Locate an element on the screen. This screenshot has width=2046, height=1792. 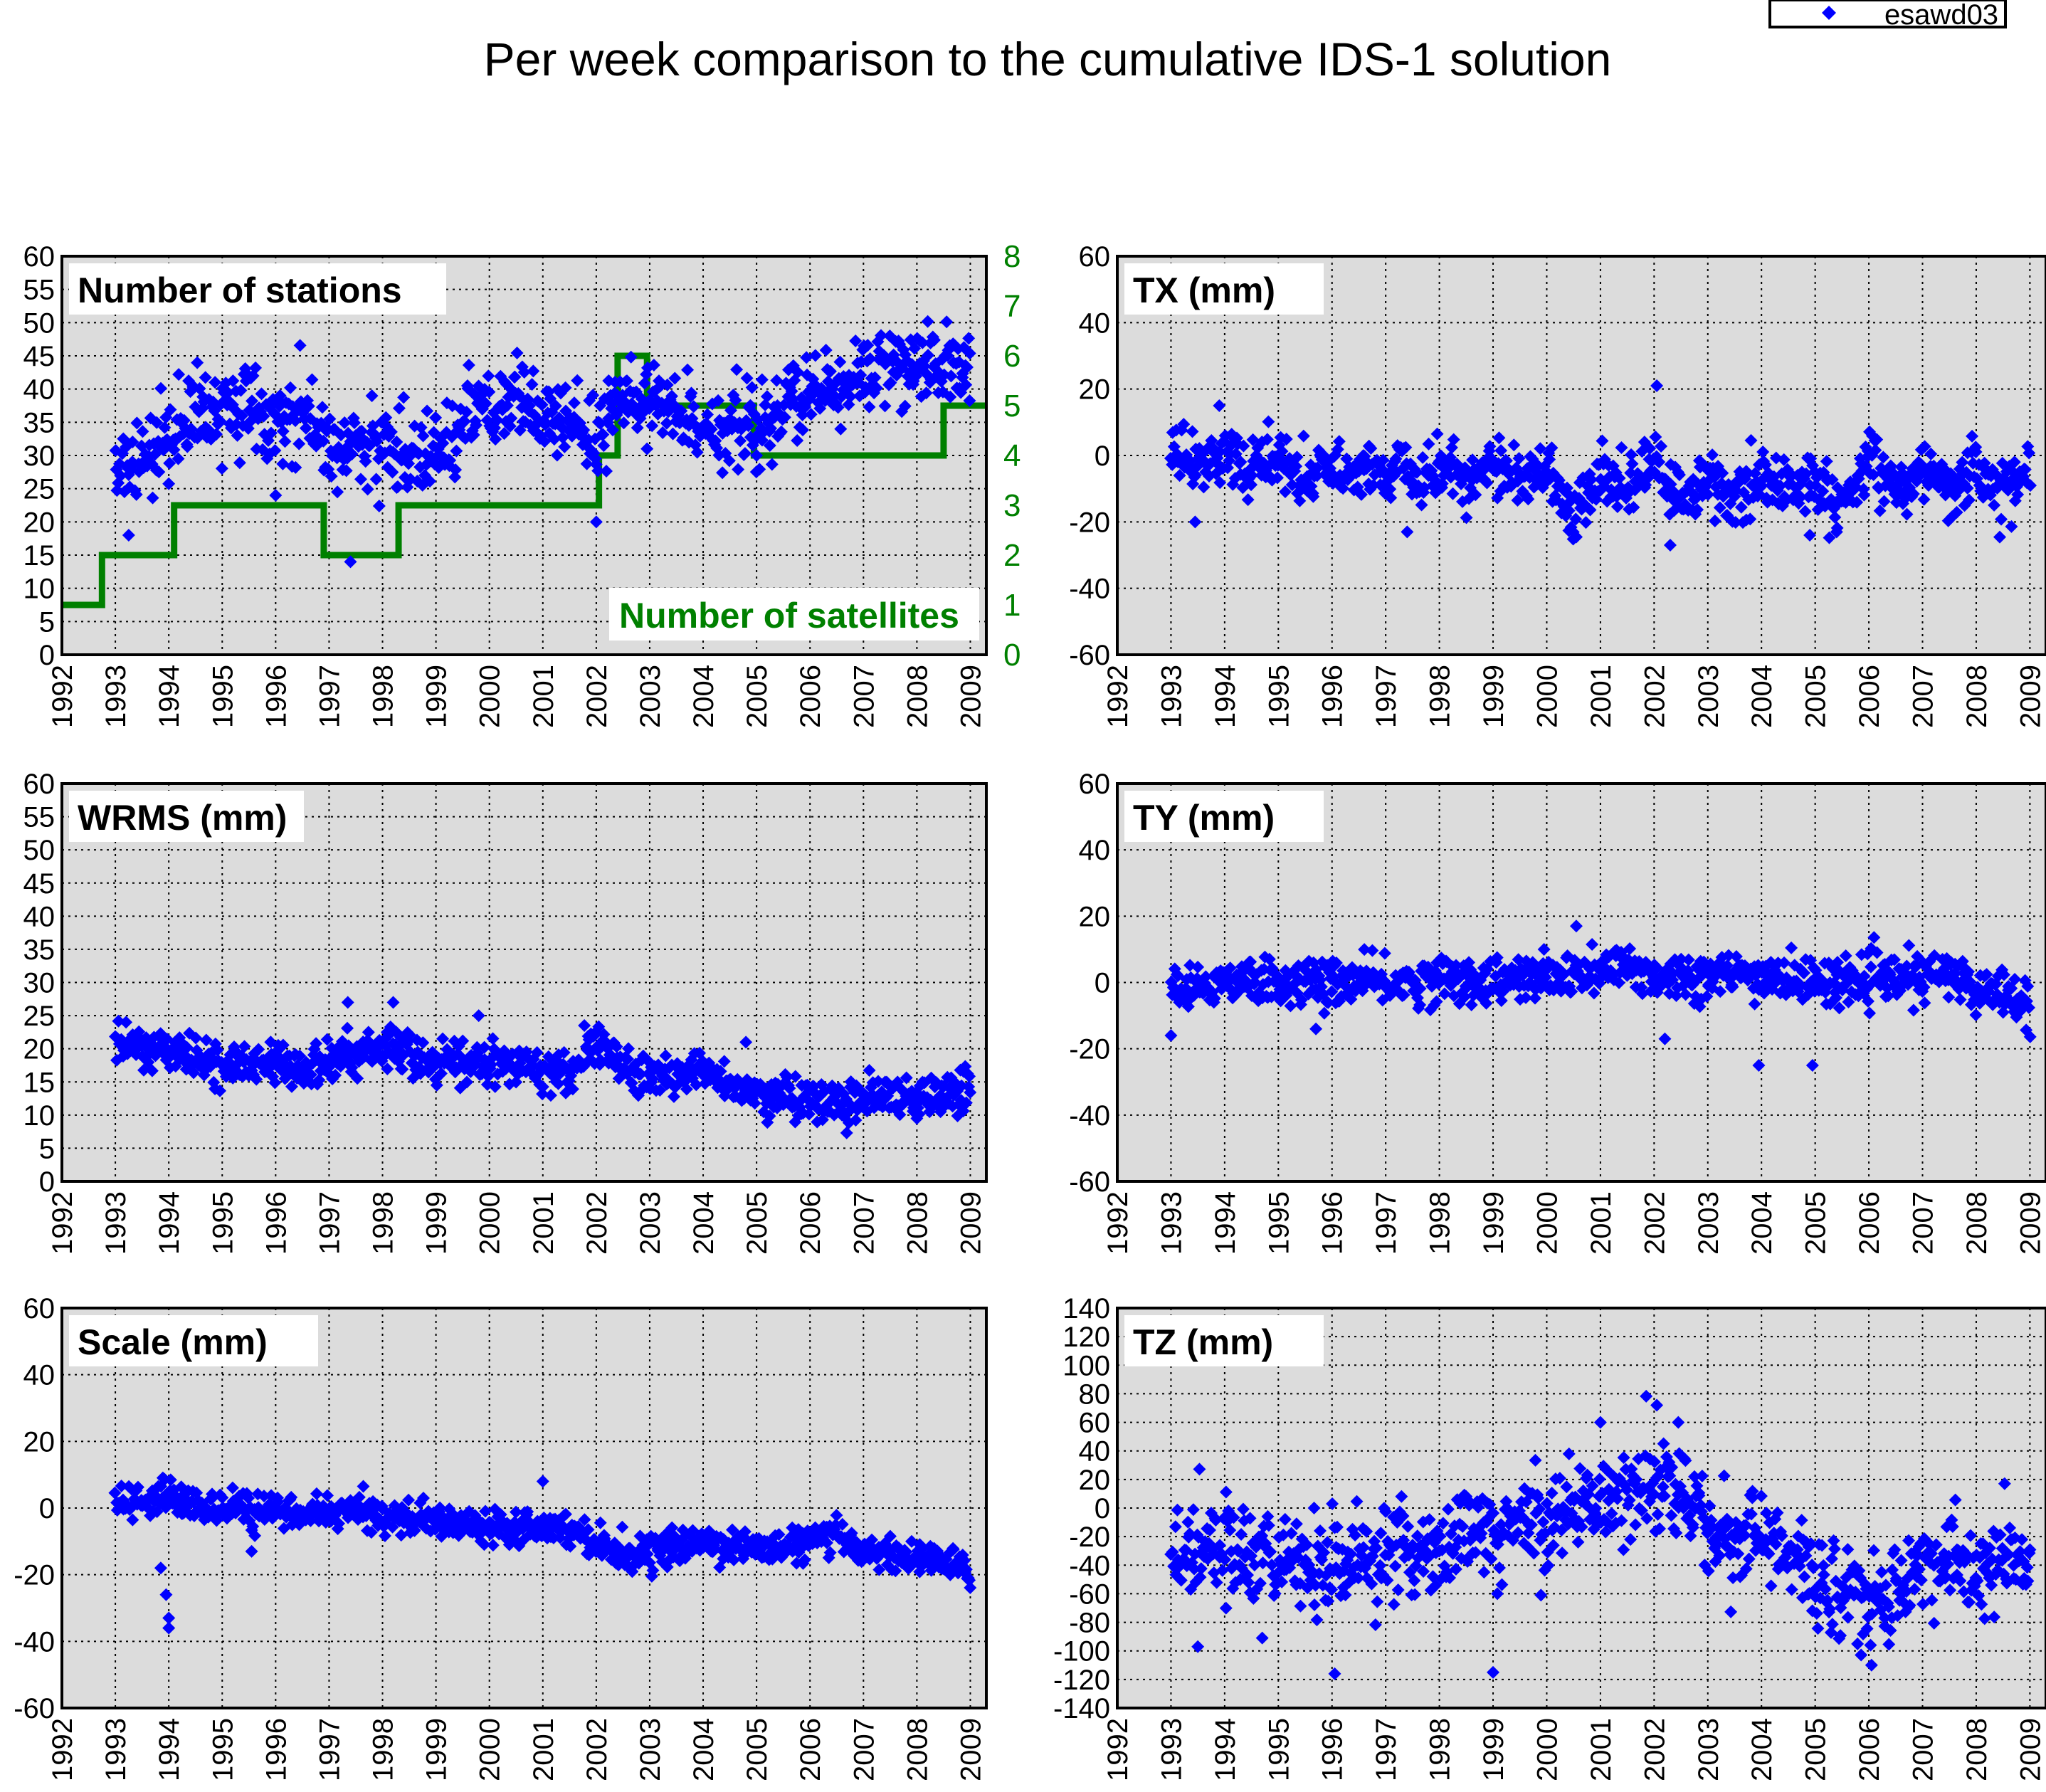
panel-label: TY (mm) is located at coordinates (1224, 817).